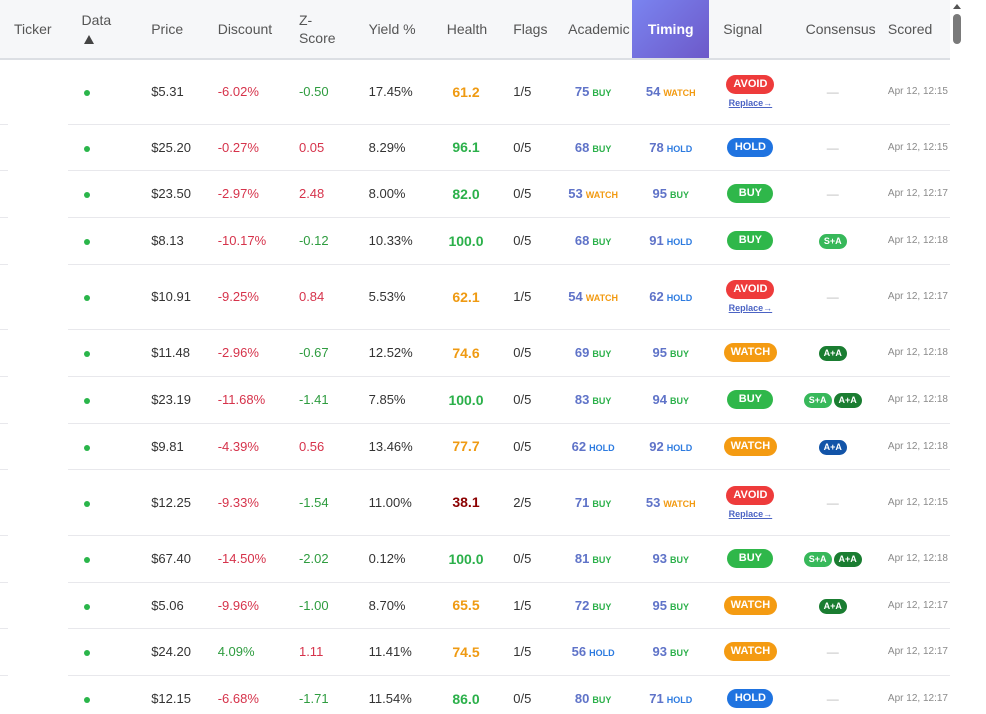 The image size is (986, 714). Describe the element at coordinates (102, 30) in the screenshot. I see `column-header-data: Data` at that location.